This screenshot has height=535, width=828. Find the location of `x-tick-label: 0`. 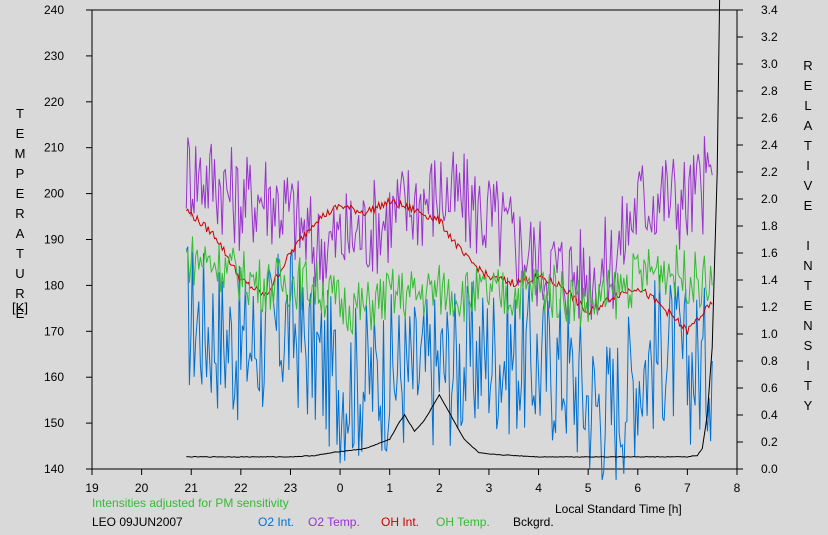

x-tick-label: 0 is located at coordinates (340, 488).